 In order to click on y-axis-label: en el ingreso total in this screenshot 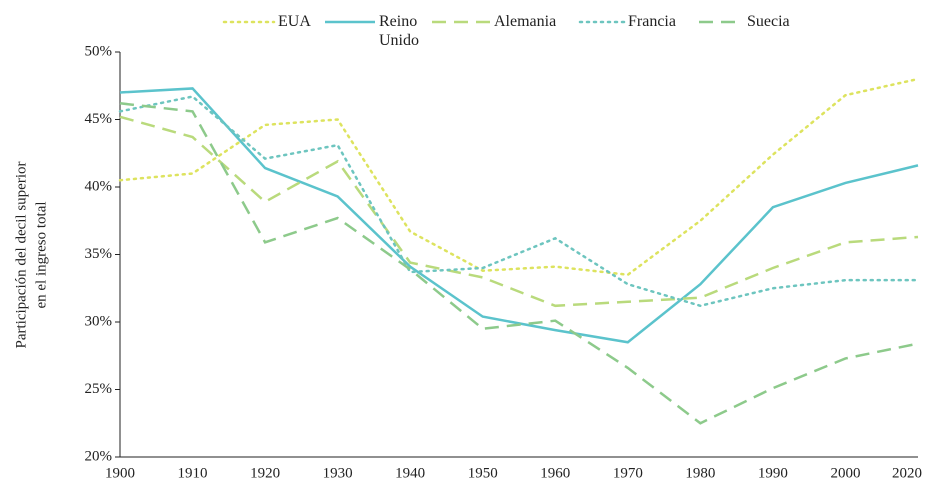, I will do `click(41, 254)`.